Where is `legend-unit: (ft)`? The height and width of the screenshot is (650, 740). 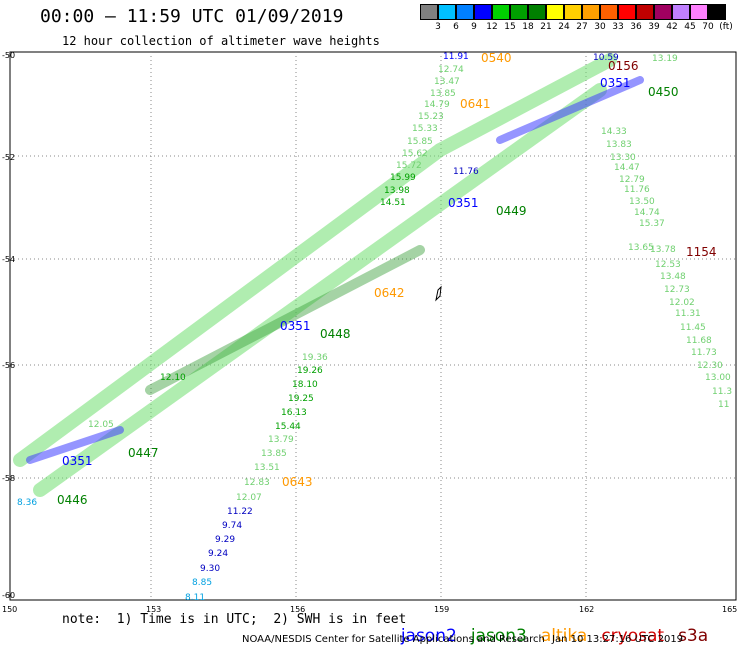 legend-unit: (ft) is located at coordinates (726, 27).